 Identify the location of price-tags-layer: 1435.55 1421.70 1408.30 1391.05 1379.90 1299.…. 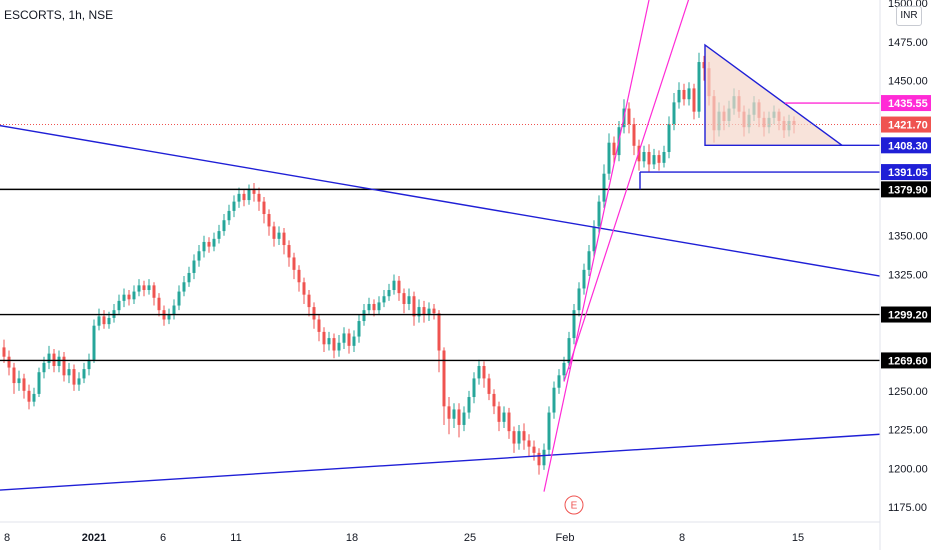
(906, 232).